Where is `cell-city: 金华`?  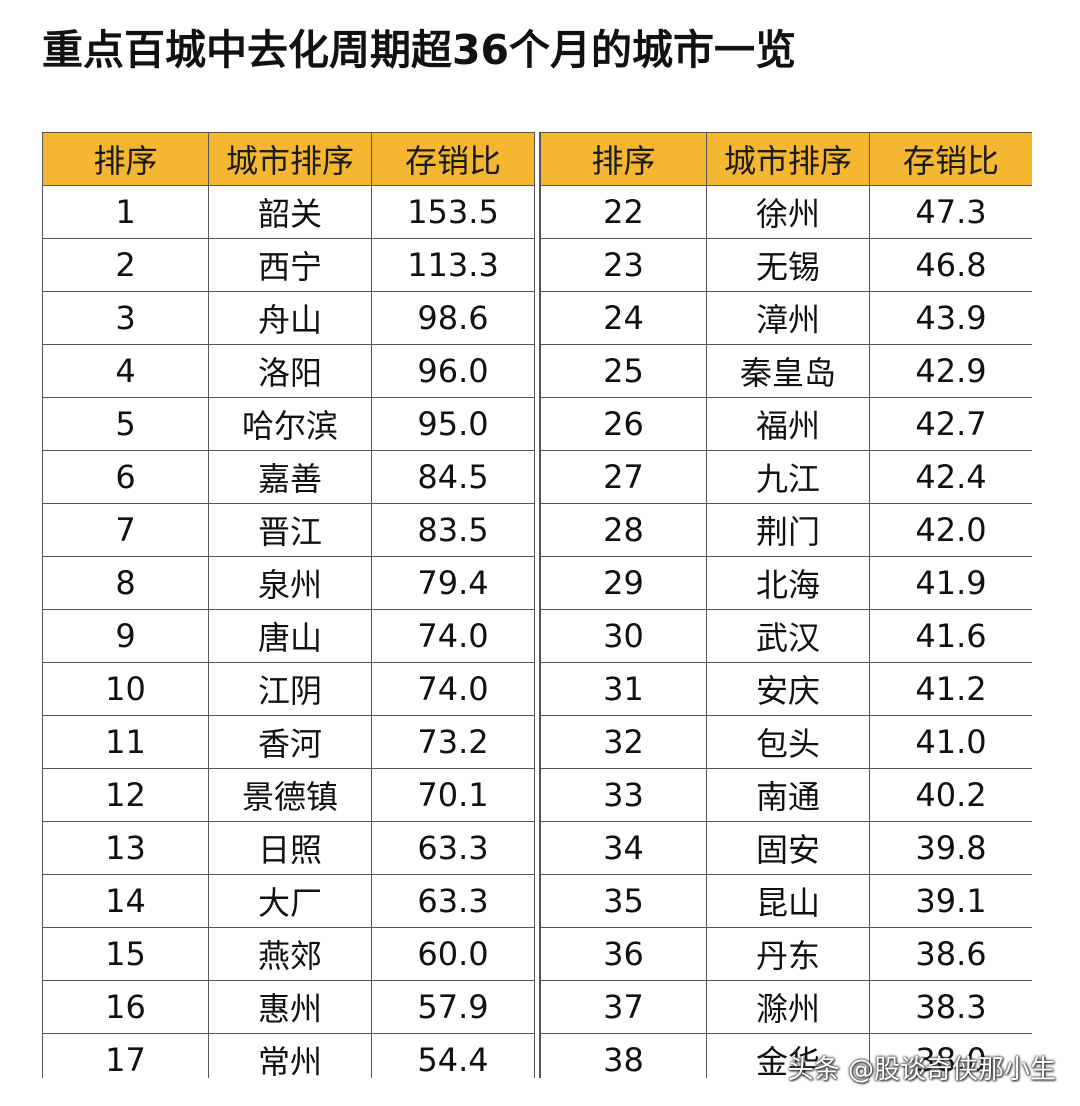
cell-city: 金华 is located at coordinates (788, 1055).